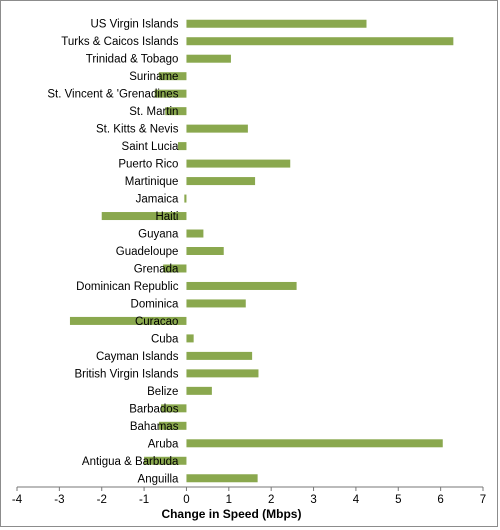 This screenshot has width=500, height=530. Describe the element at coordinates (249, 496) in the screenshot. I see `x-ticks-group: -4 -3 -2 -1 0 1 2 3 4 5 6 7` at that location.